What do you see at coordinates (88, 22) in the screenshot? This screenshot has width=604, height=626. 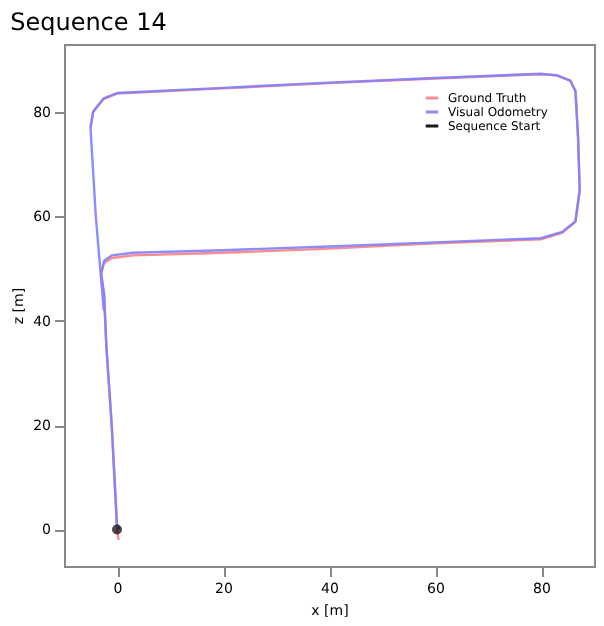 I see `chart-title: Sequence 14` at bounding box center [88, 22].